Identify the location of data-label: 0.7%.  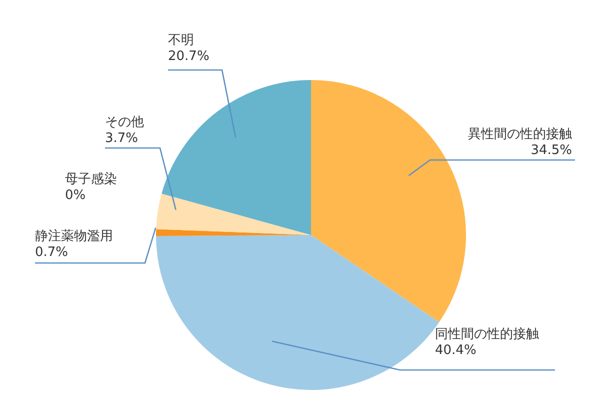
(51, 252).